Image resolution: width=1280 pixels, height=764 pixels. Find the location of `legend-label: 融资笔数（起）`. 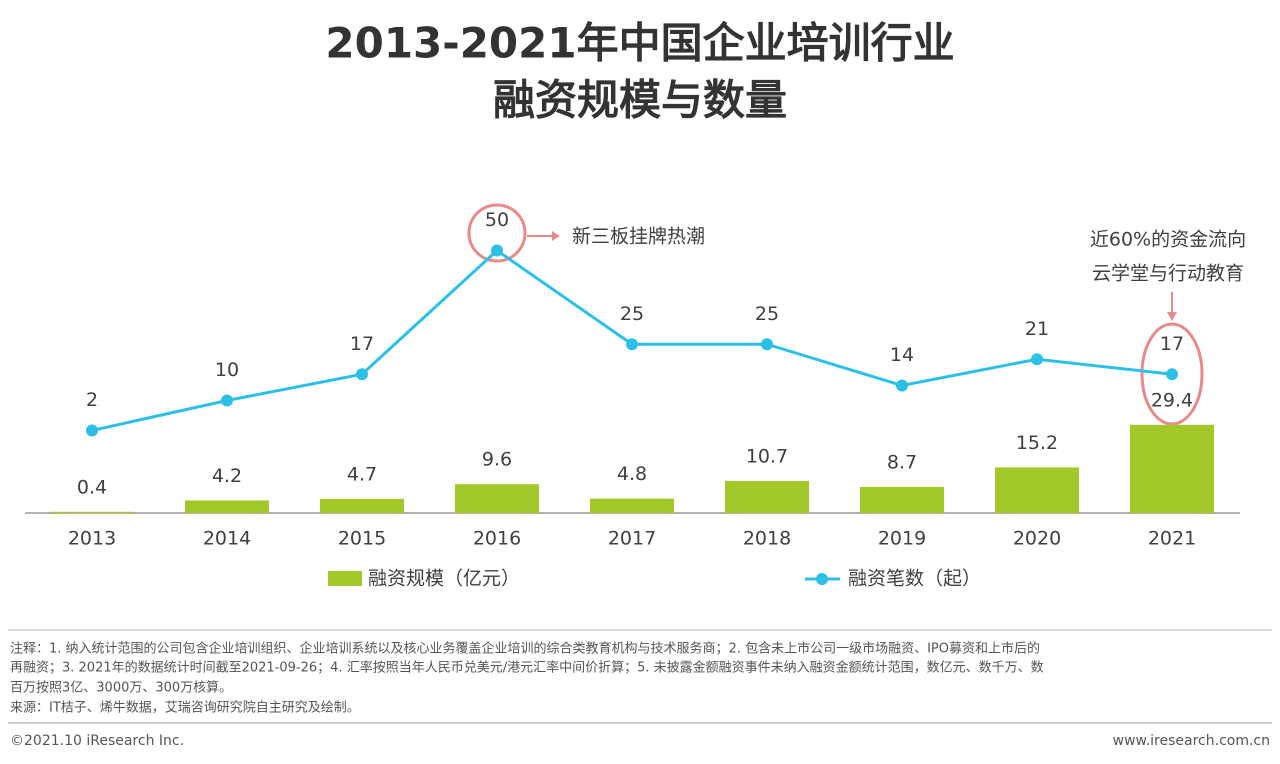

legend-label: 融资笔数（起） is located at coordinates (914, 579).